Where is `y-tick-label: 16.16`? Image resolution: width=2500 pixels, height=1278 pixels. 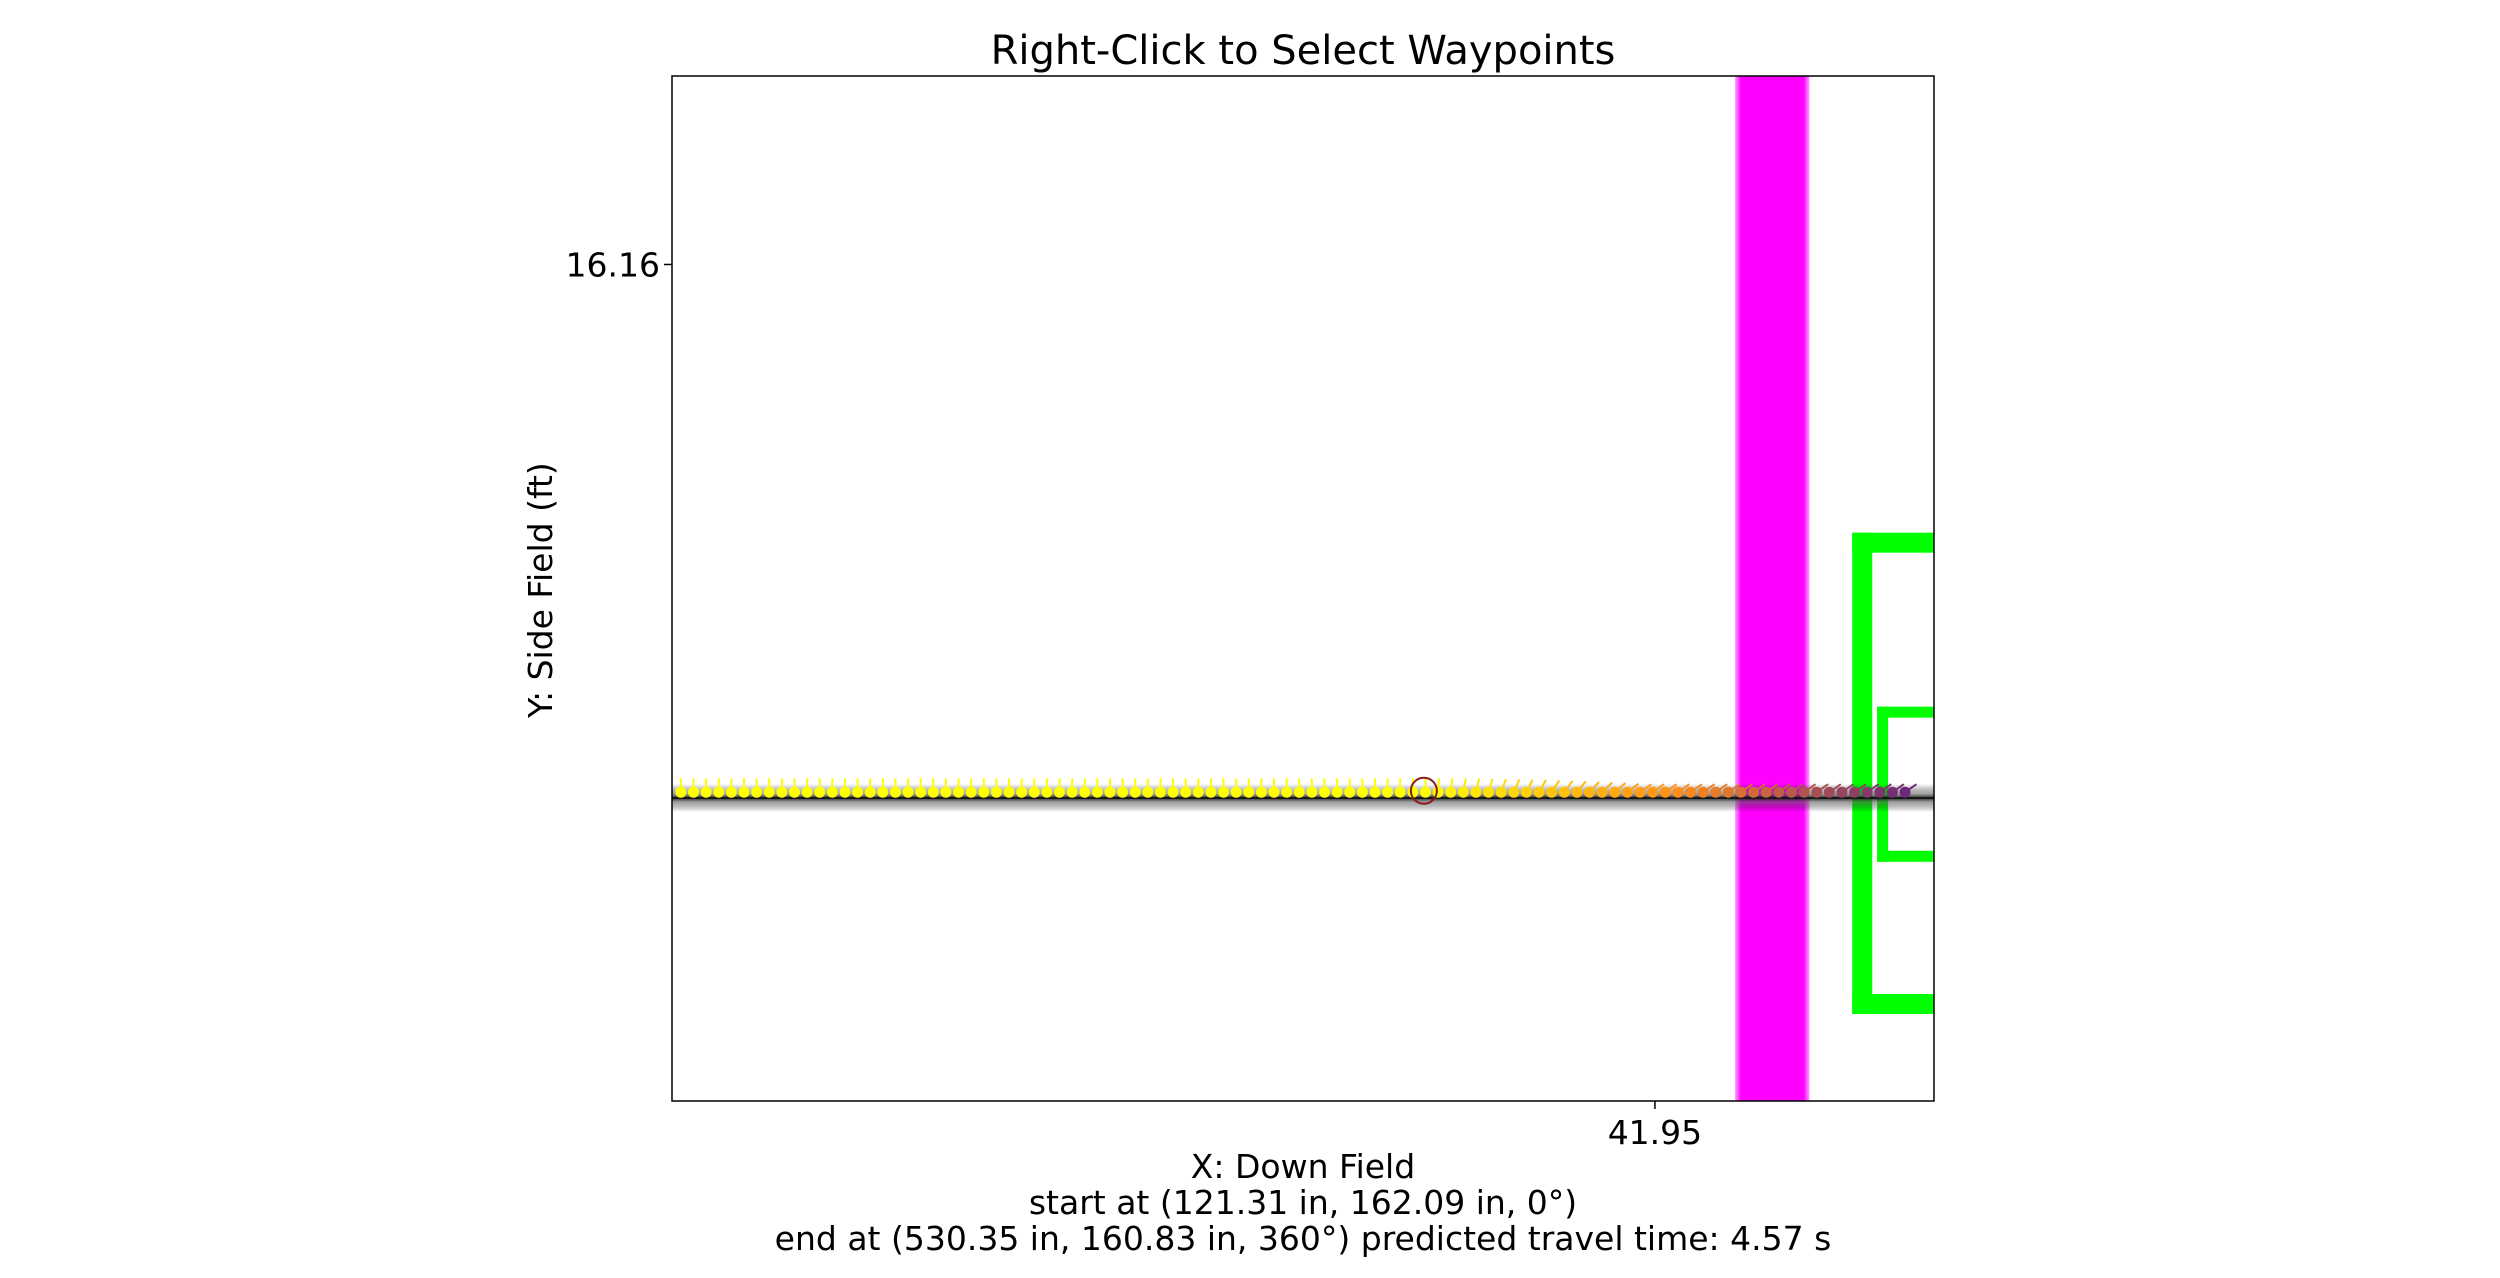 y-tick-label: 16.16 is located at coordinates (613, 264).